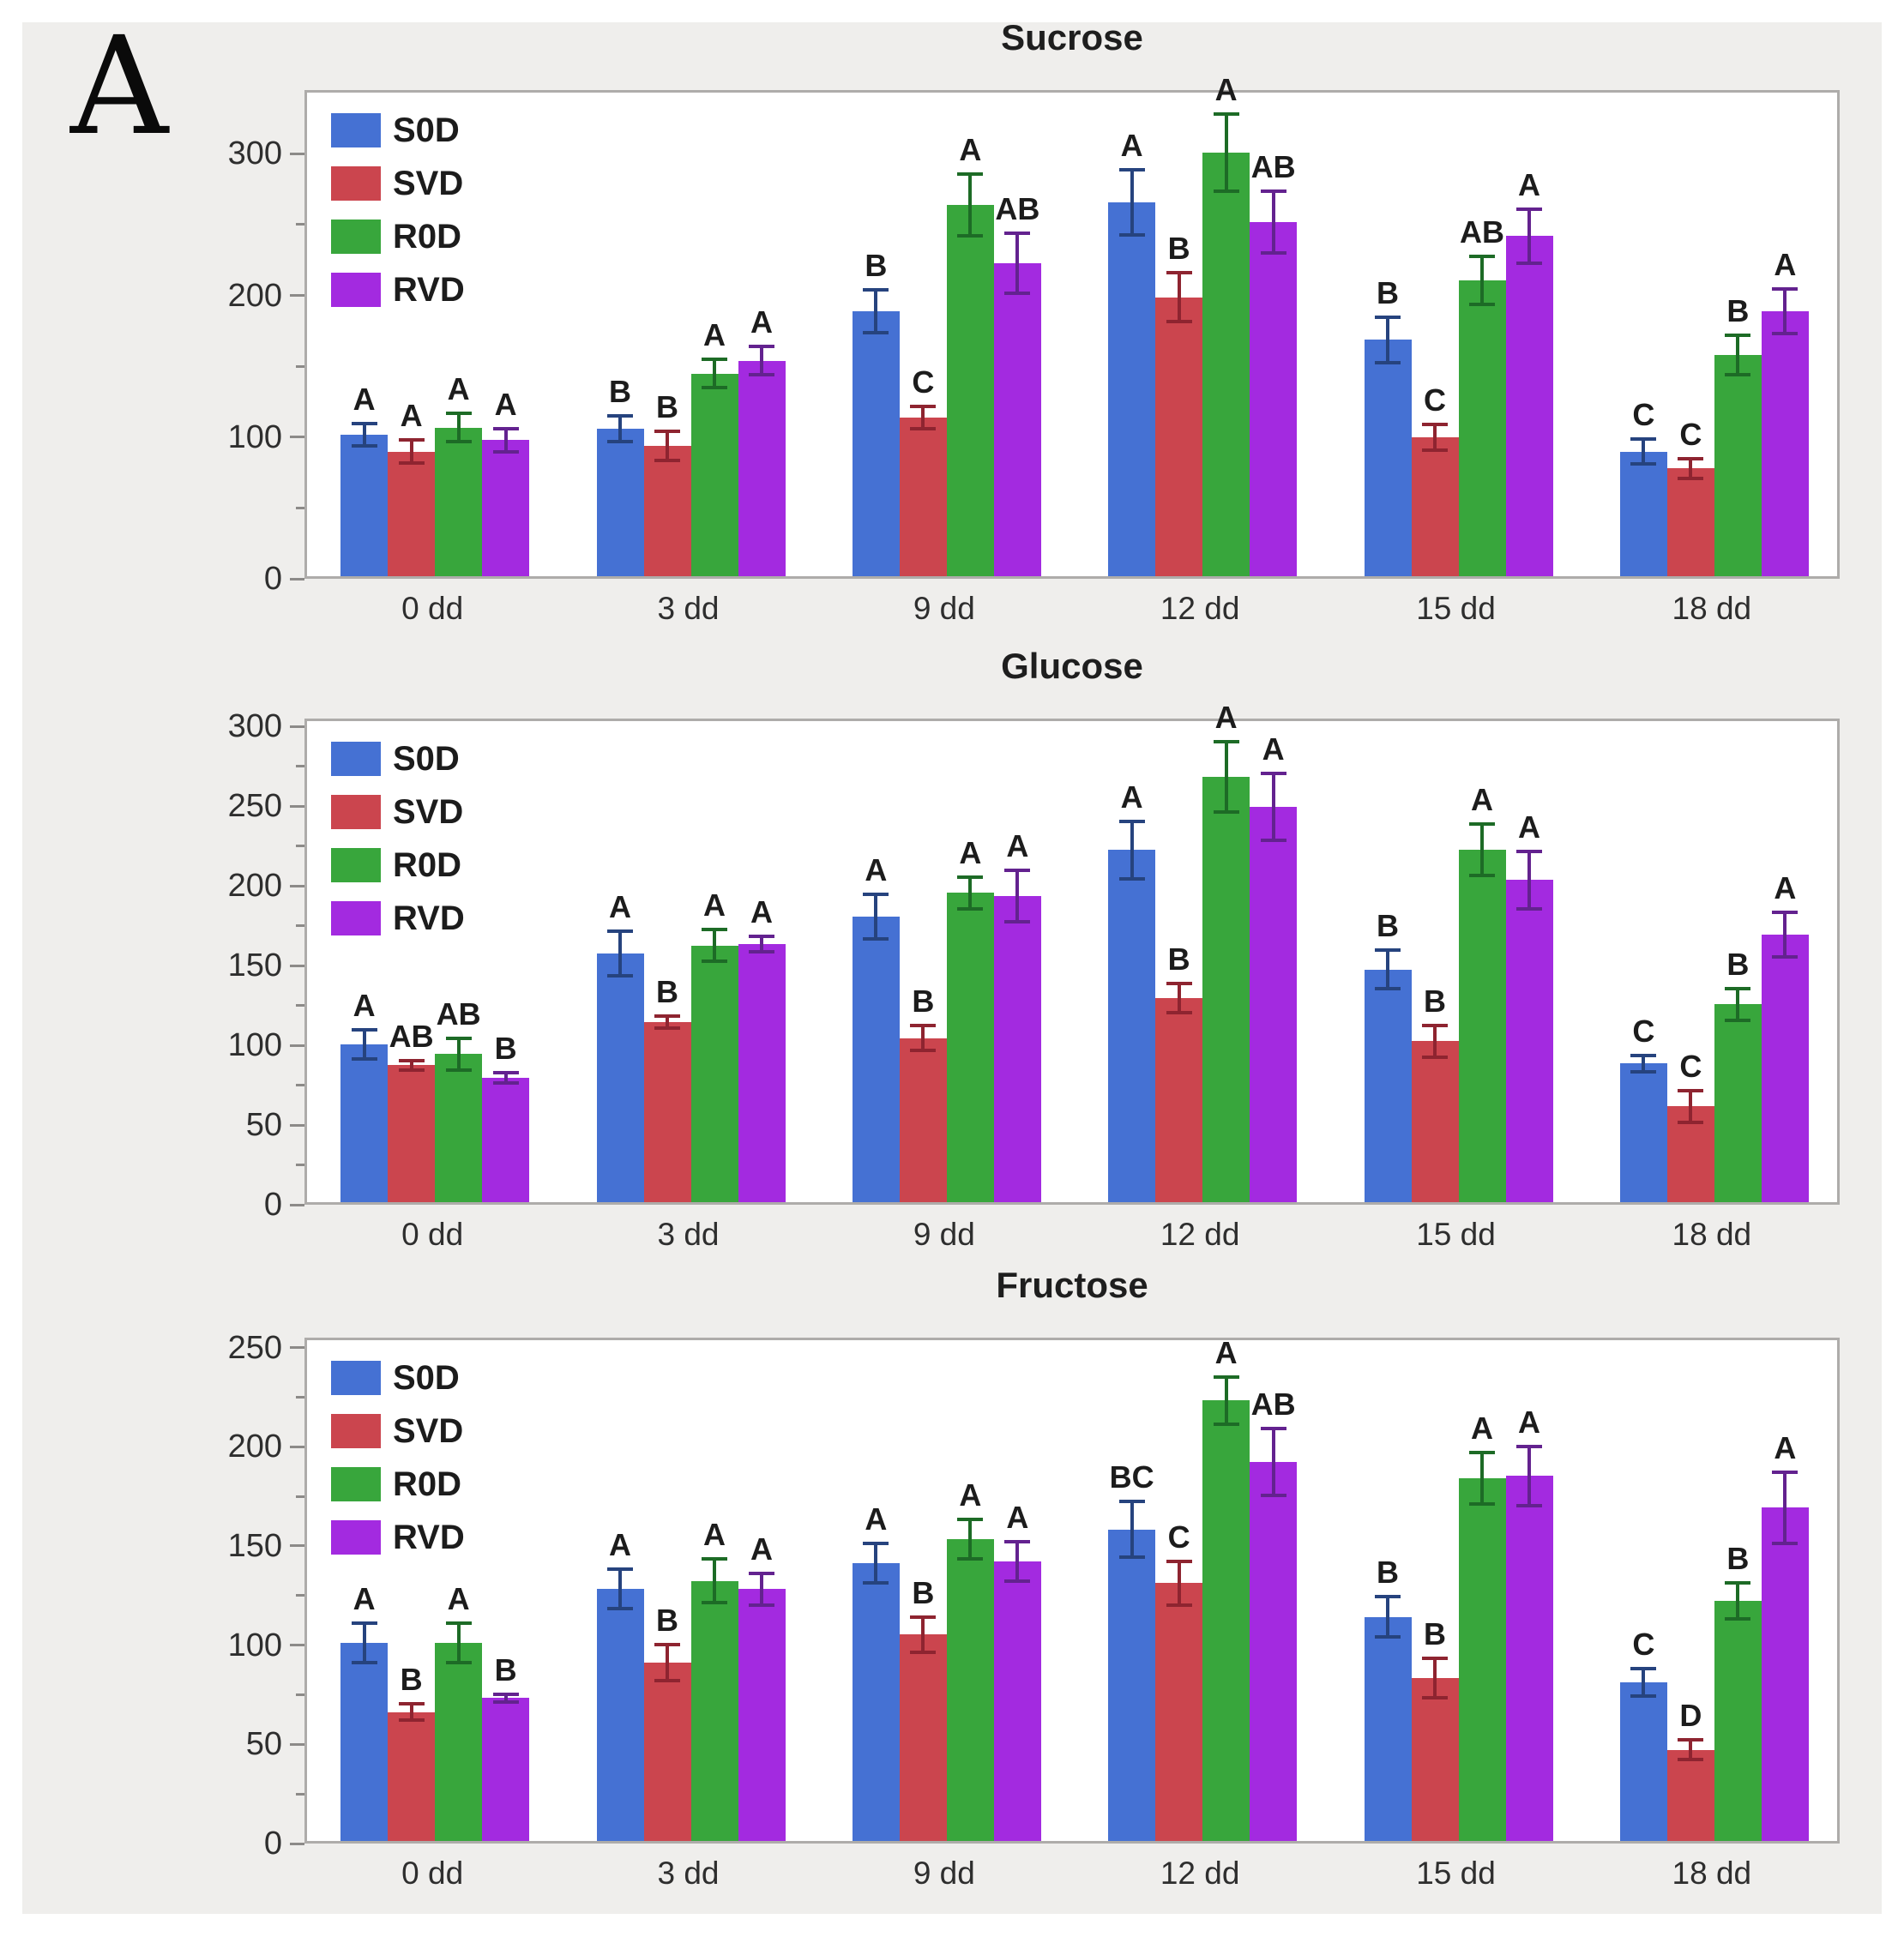 The height and width of the screenshot is (1937, 1904). Describe the element at coordinates (714, 474) in the screenshot. I see `bar-r0d-3dd` at that location.